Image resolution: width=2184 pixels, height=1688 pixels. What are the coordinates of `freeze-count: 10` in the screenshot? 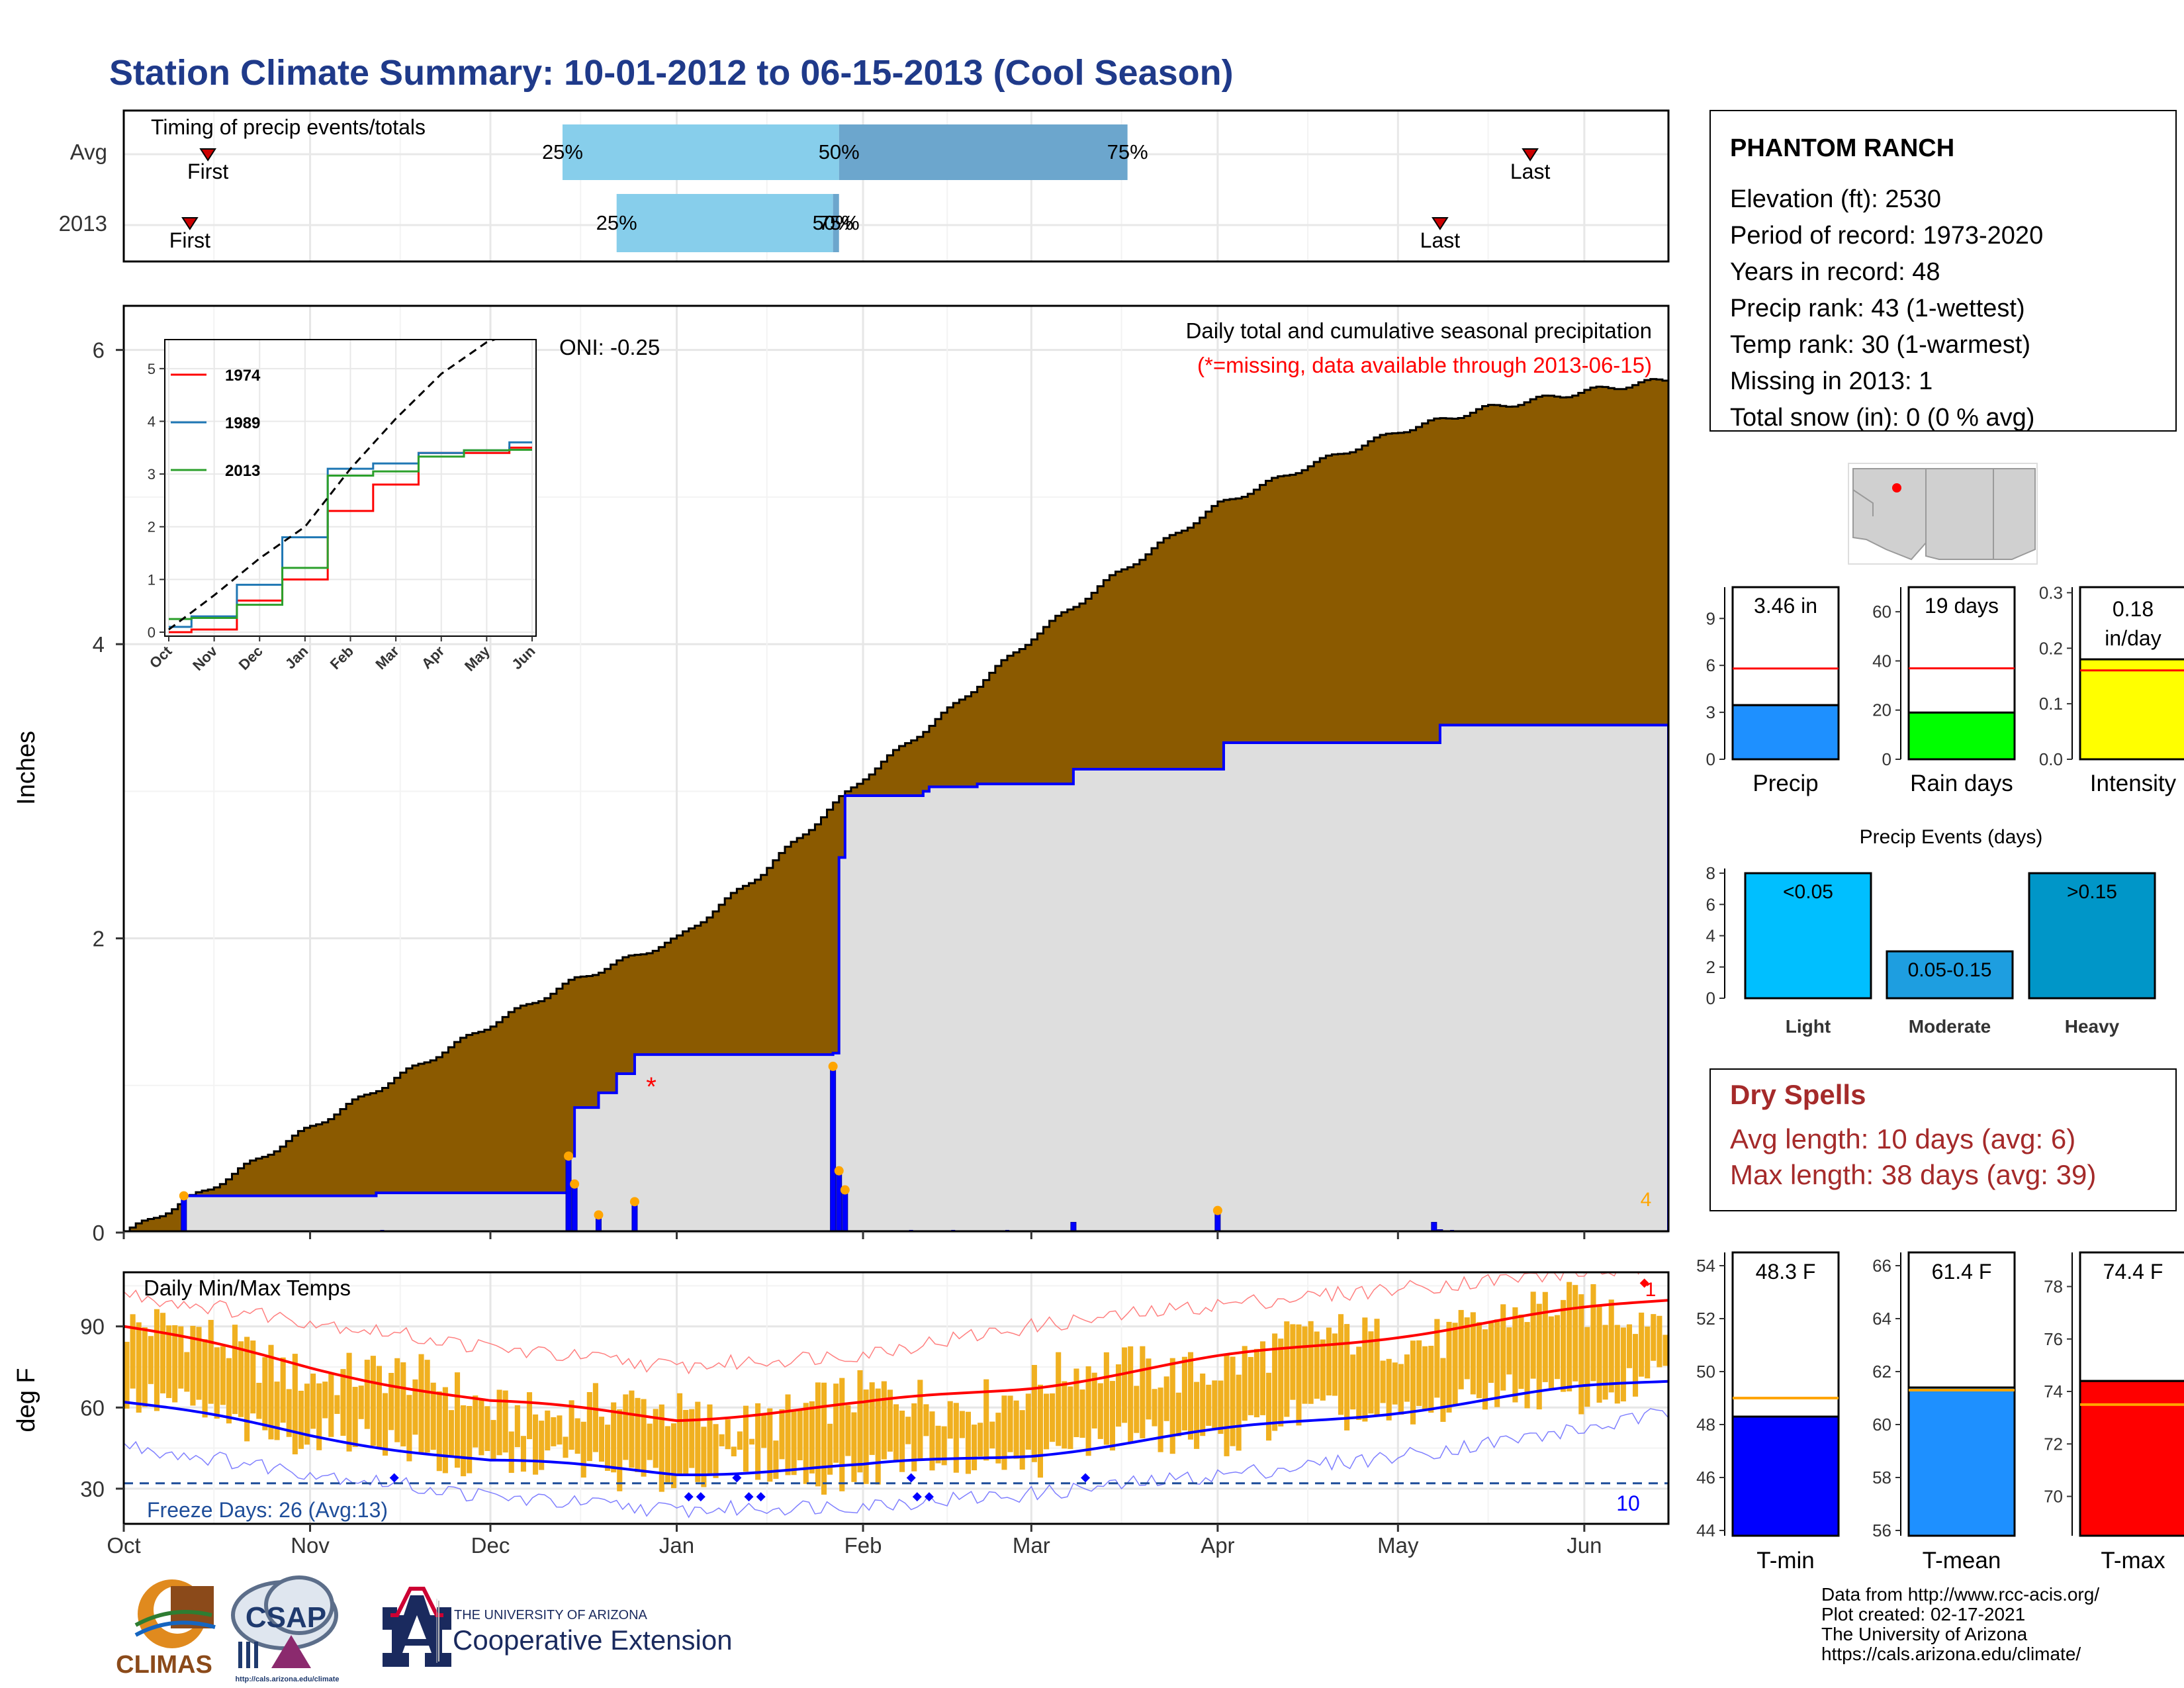 It's located at (1628, 1503).